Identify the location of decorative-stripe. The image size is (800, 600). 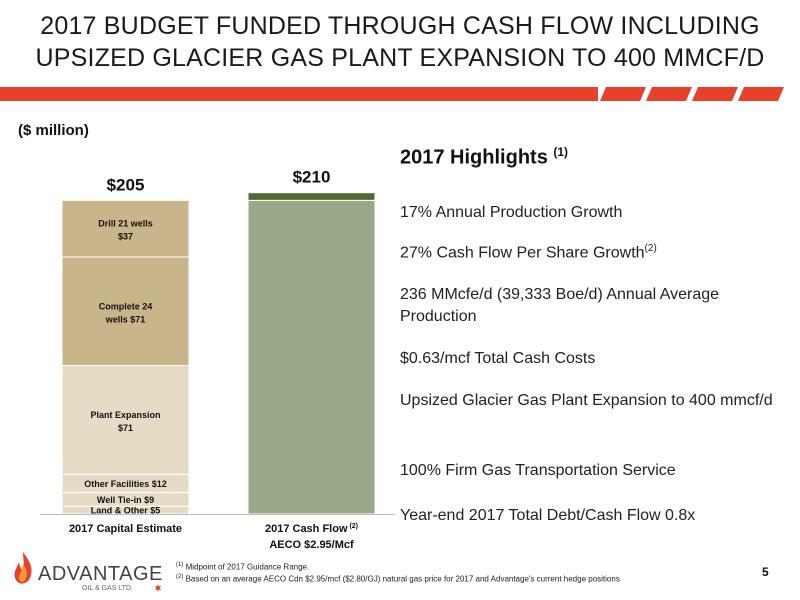
(392, 94).